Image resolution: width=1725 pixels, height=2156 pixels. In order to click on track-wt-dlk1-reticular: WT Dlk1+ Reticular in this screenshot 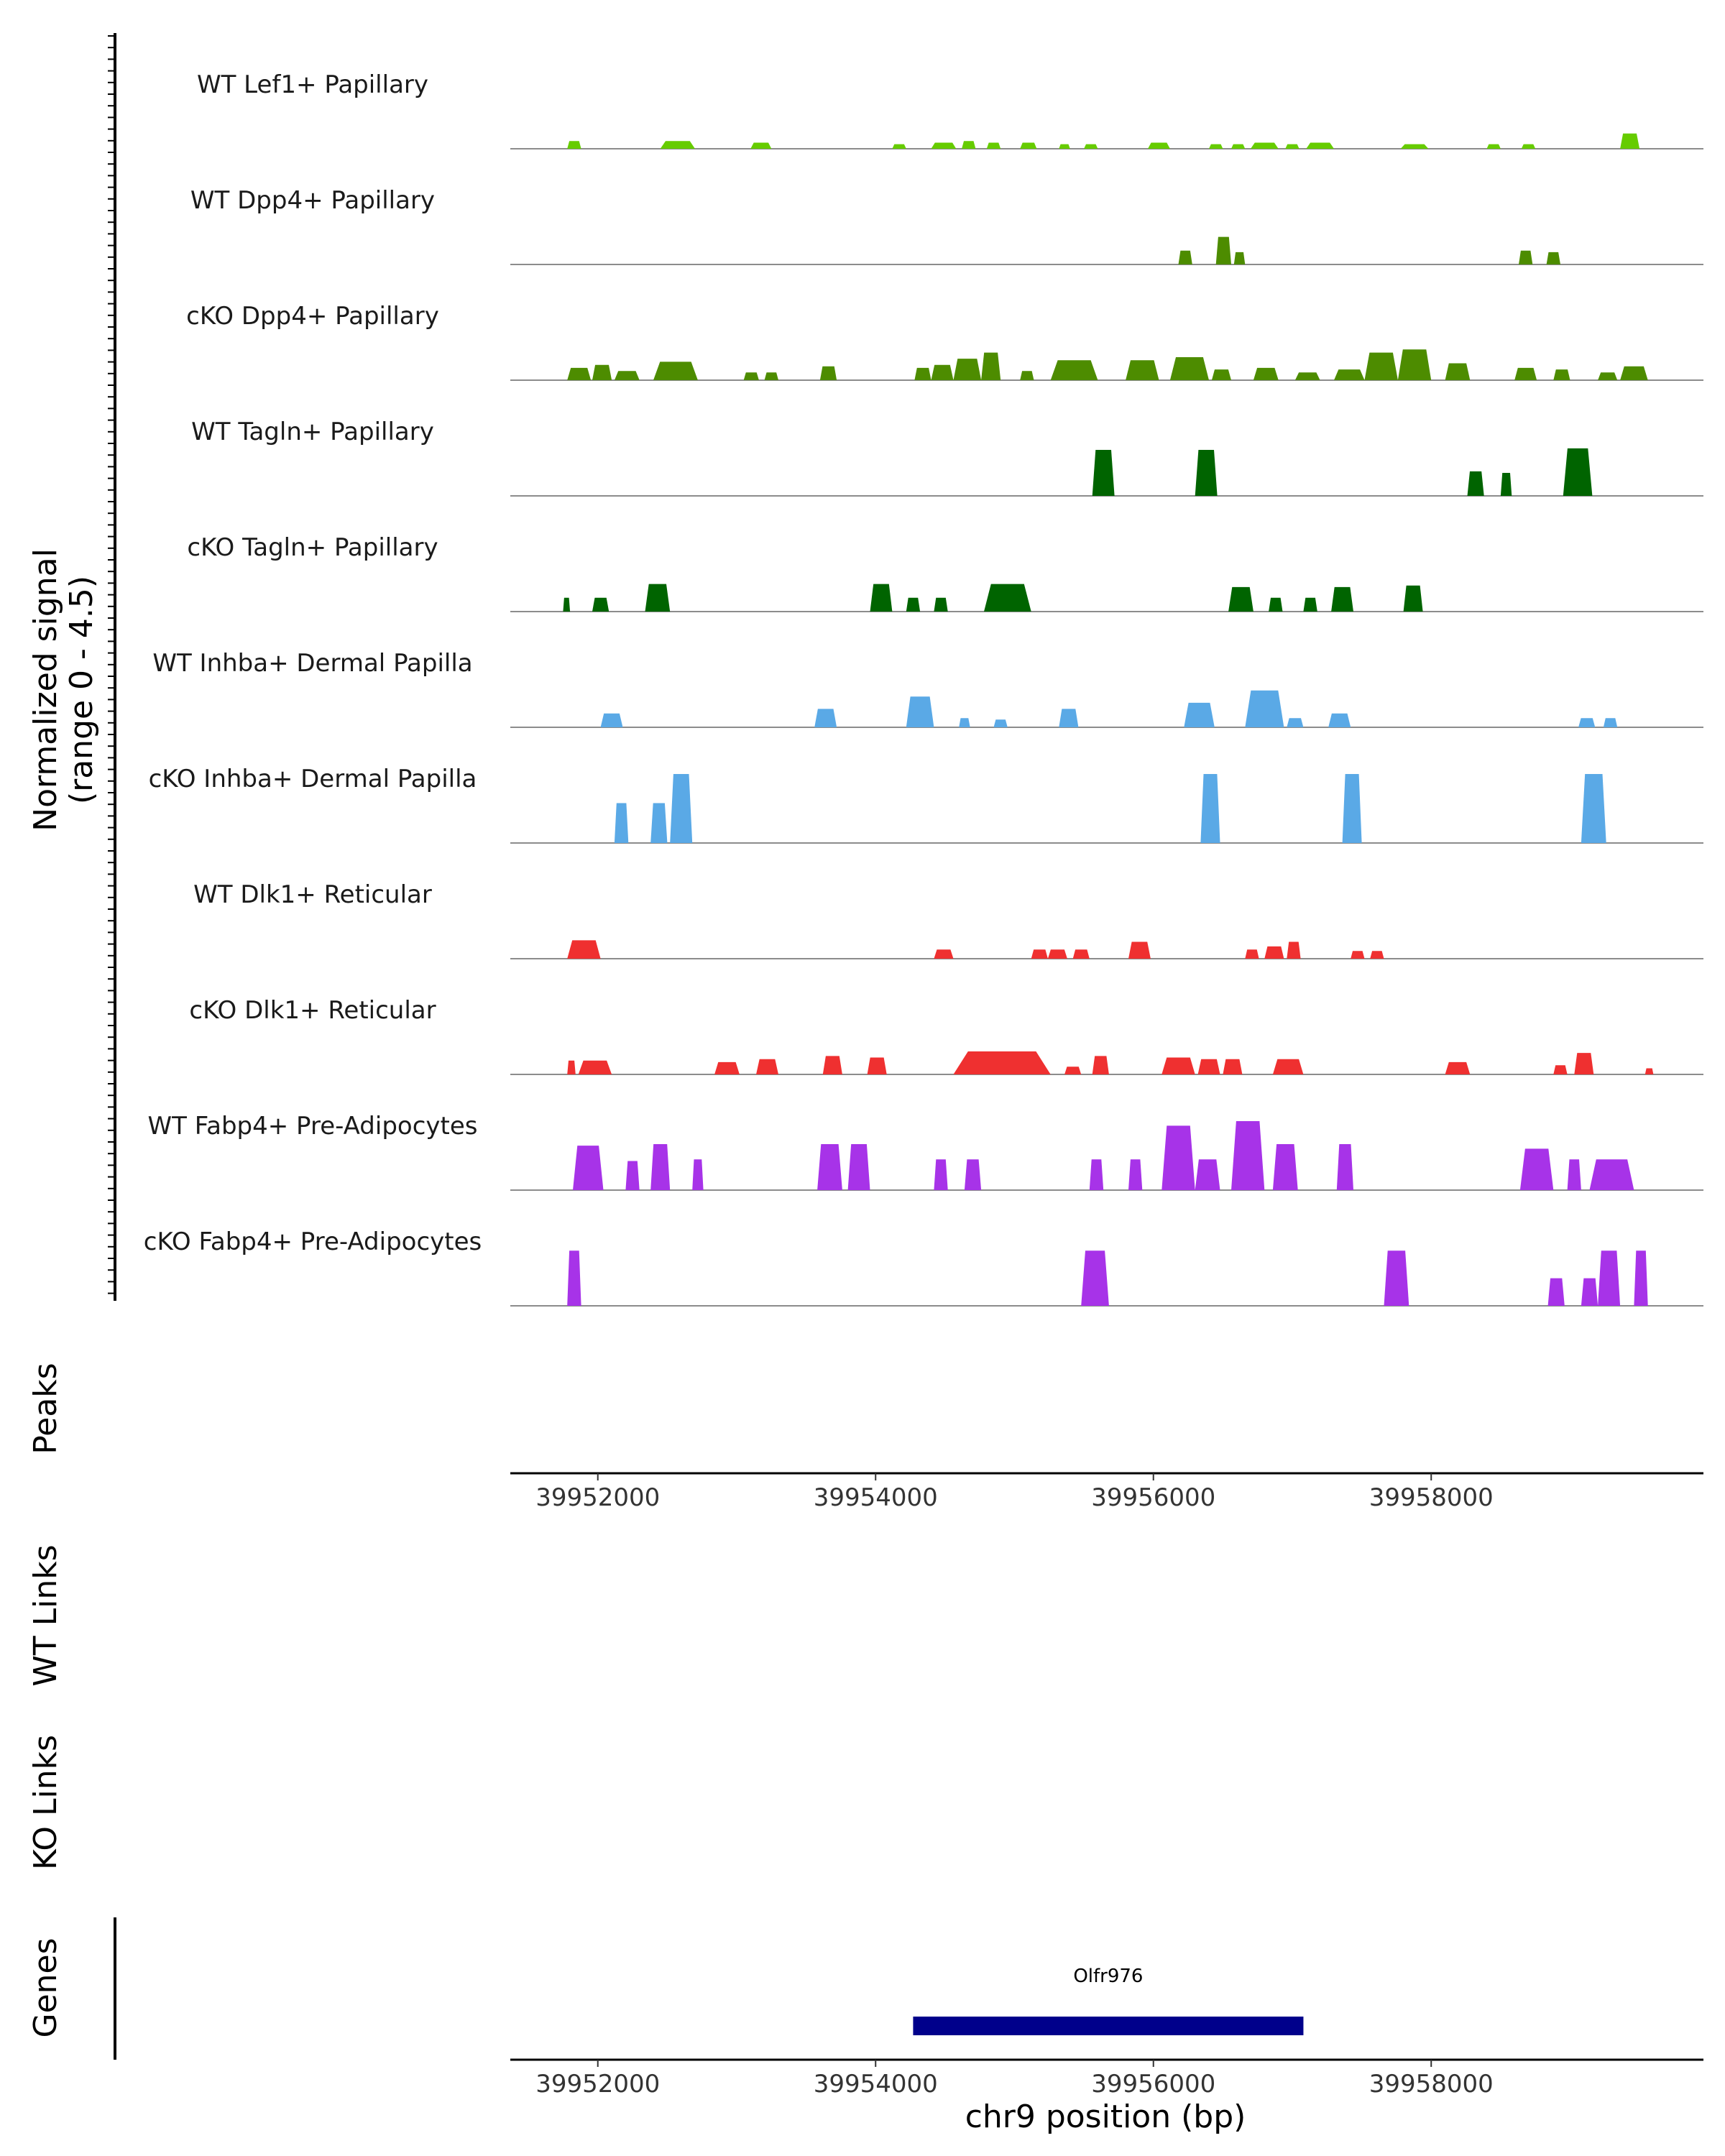, I will do `click(948, 920)`.